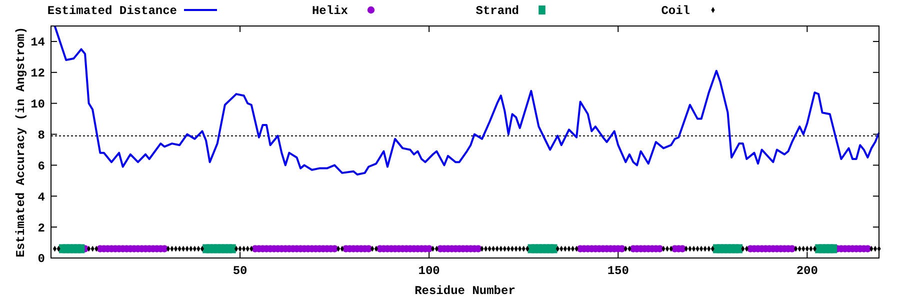 The image size is (900, 300). Describe the element at coordinates (675, 11) in the screenshot. I see `legend-label: Coil` at that location.